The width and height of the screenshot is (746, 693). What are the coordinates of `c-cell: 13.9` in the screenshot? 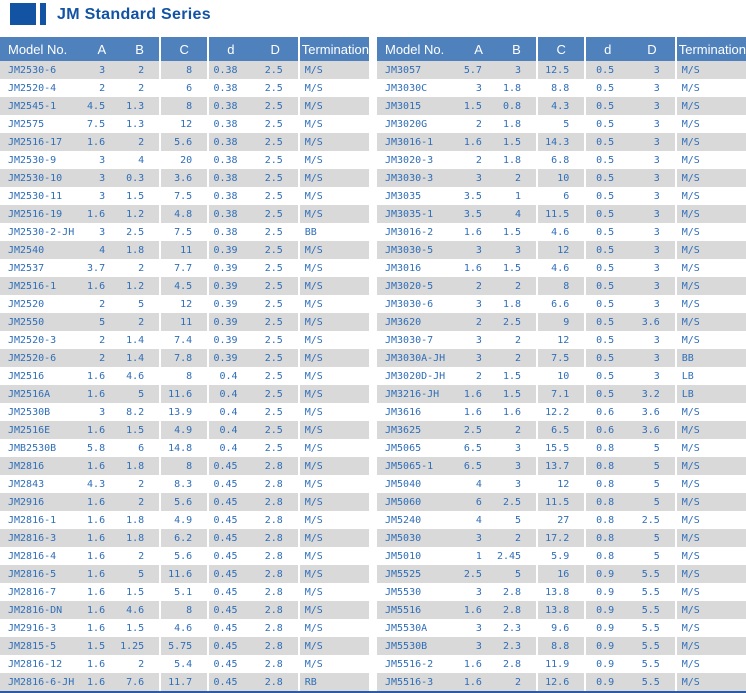 It's located at (184, 412).